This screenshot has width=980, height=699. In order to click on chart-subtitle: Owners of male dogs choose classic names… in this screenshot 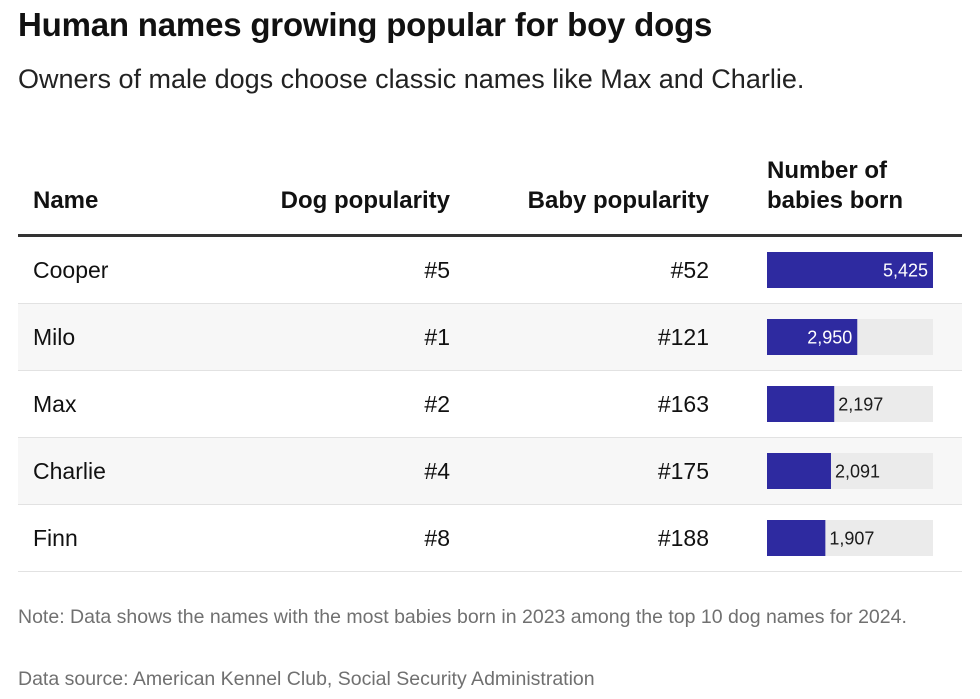, I will do `click(411, 79)`.